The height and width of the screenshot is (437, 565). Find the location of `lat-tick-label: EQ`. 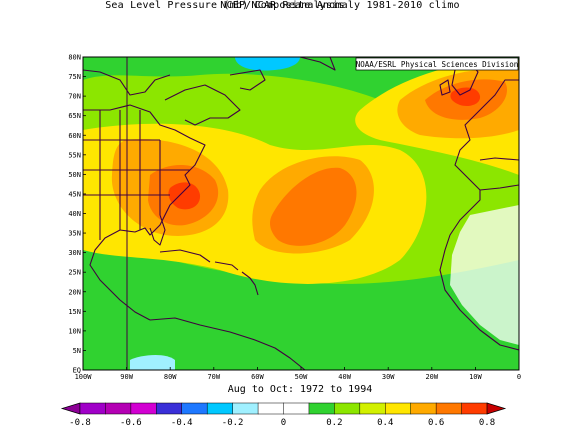

lat-tick-label: EQ is located at coordinates (77, 371).